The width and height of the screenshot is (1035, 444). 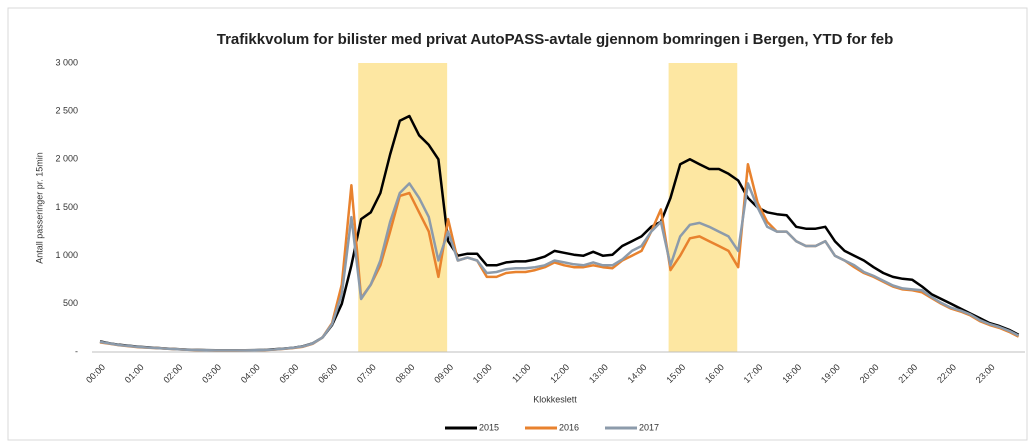 What do you see at coordinates (66, 111) in the screenshot?
I see `y-tick-label: 2 500` at bounding box center [66, 111].